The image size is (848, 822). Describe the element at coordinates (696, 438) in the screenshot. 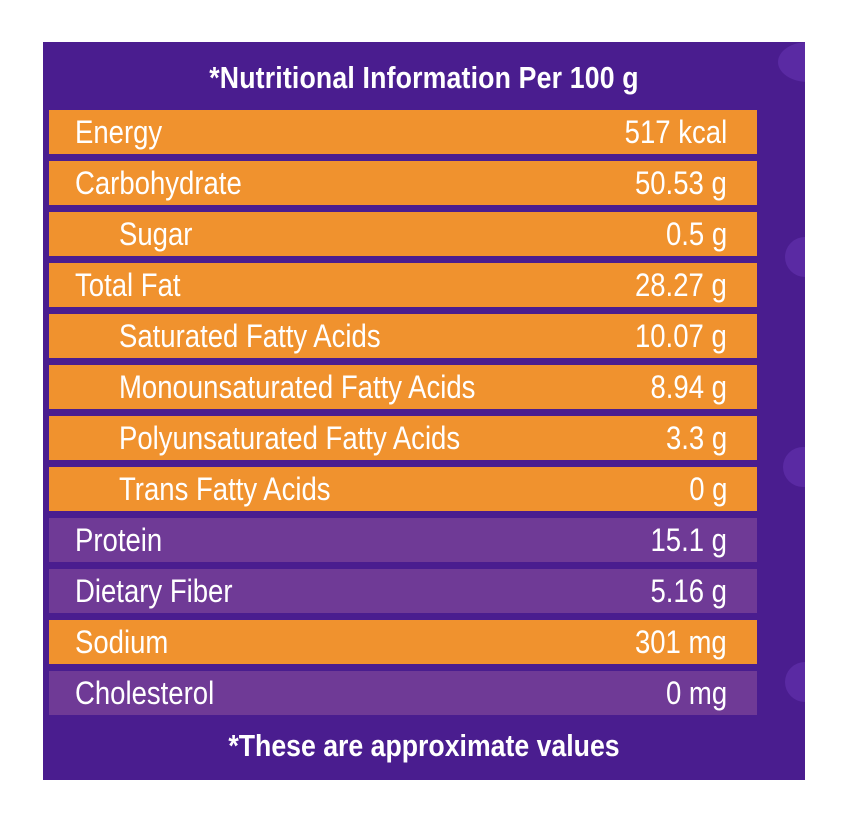

I see `row-value: 3.3 g` at that location.